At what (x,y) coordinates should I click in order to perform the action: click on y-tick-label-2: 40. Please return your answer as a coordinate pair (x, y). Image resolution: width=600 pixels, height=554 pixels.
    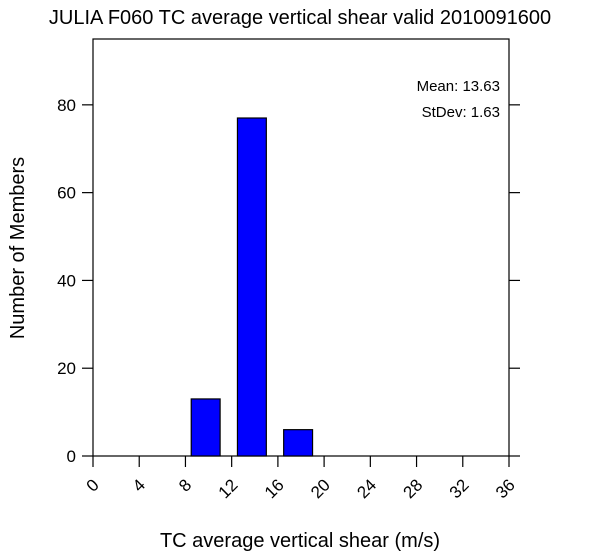
    Looking at the image, I should click on (66, 280).